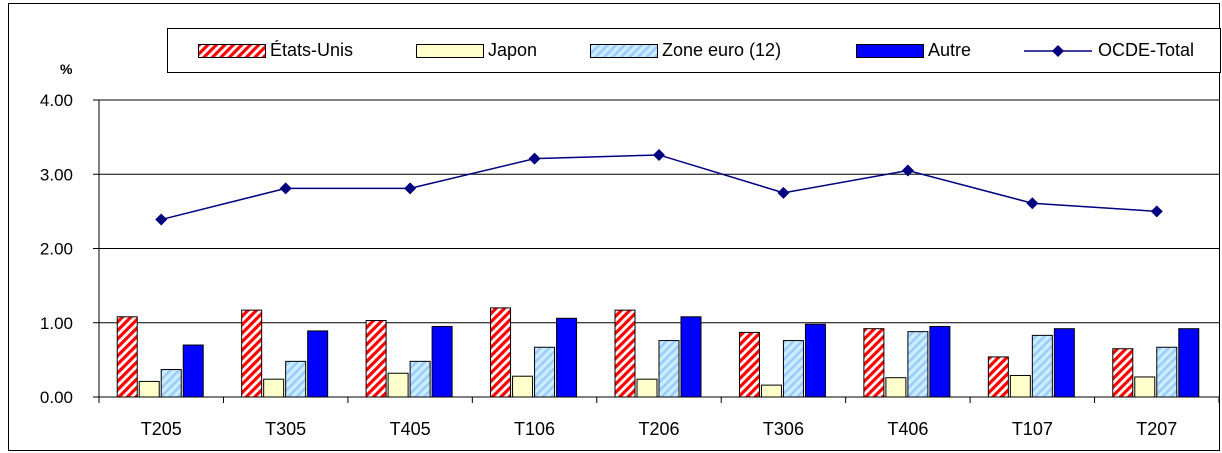 This screenshot has height=453, width=1222. I want to click on x-tick-label: T305, so click(285, 429).